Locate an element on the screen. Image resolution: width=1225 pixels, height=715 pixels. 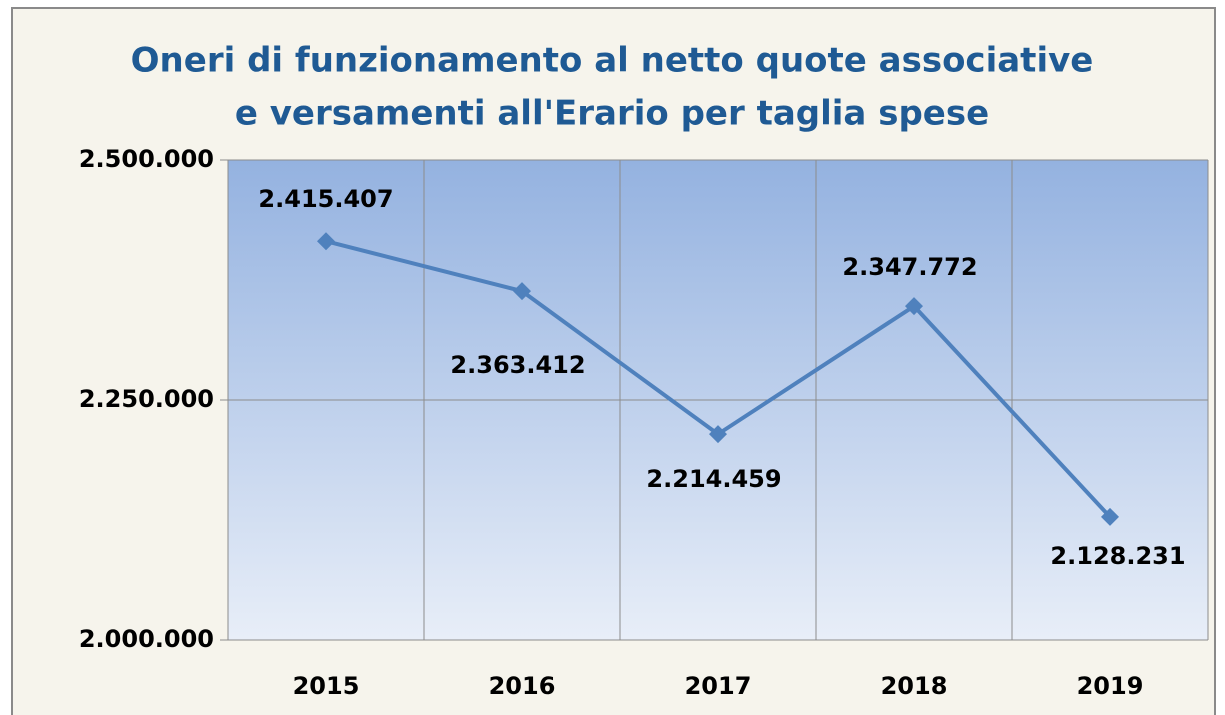
y-tick-label: 2.000.000 is located at coordinates (146, 639).